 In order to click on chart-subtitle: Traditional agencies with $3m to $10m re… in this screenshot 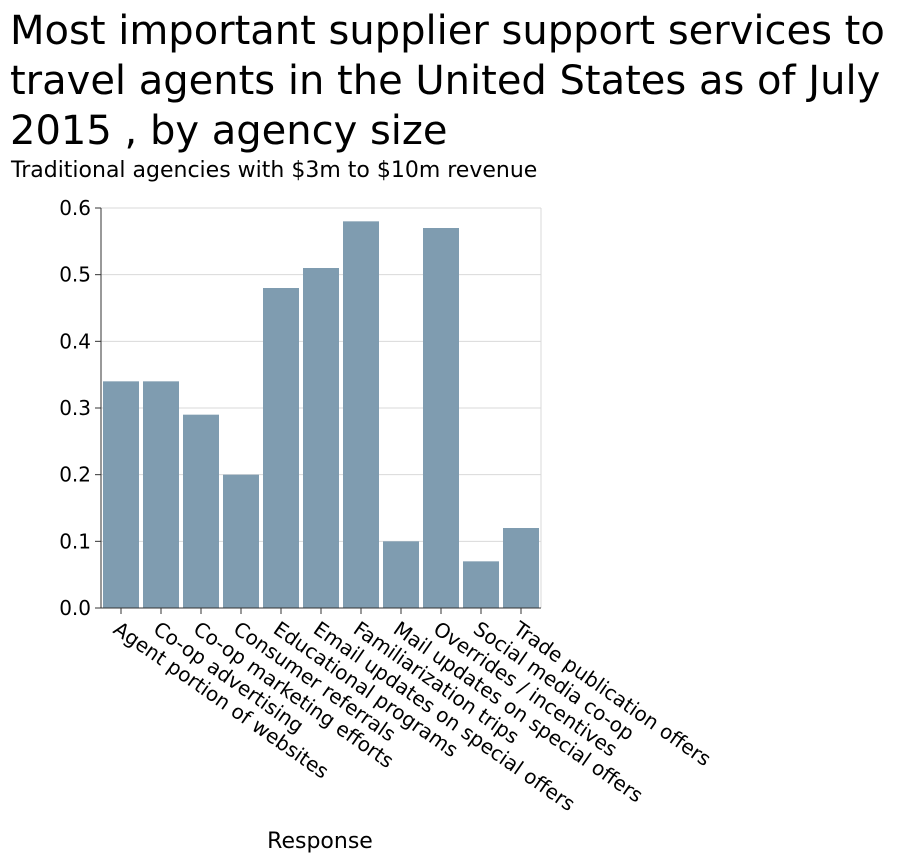, I will do `click(274, 170)`.